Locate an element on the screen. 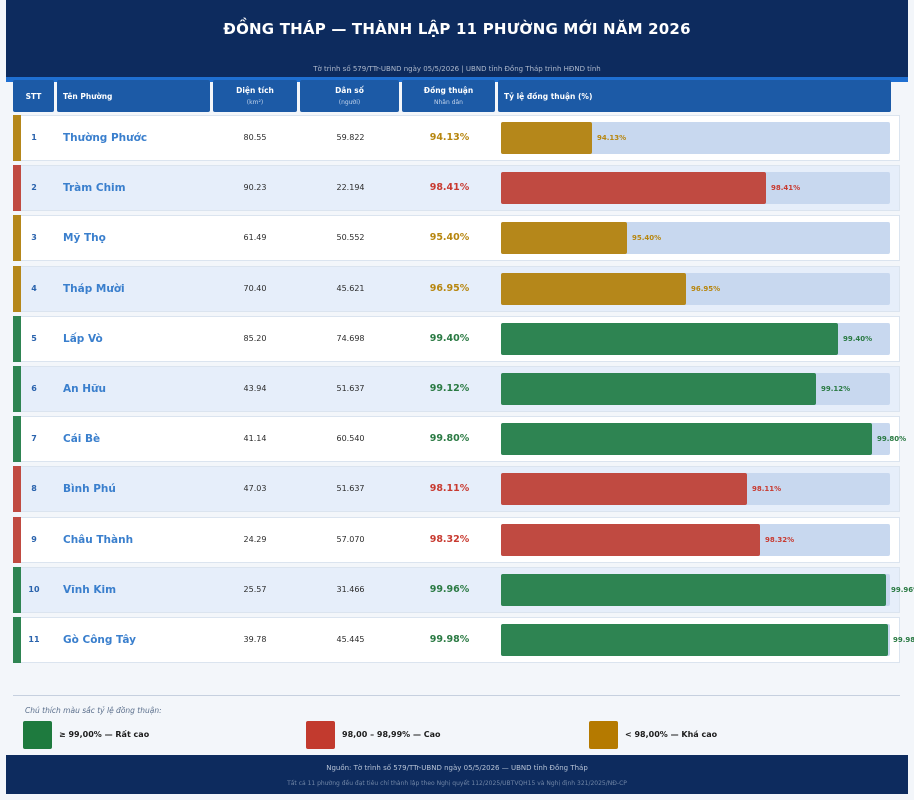  rate-bar-track: 98.32% is located at coordinates (695, 539).